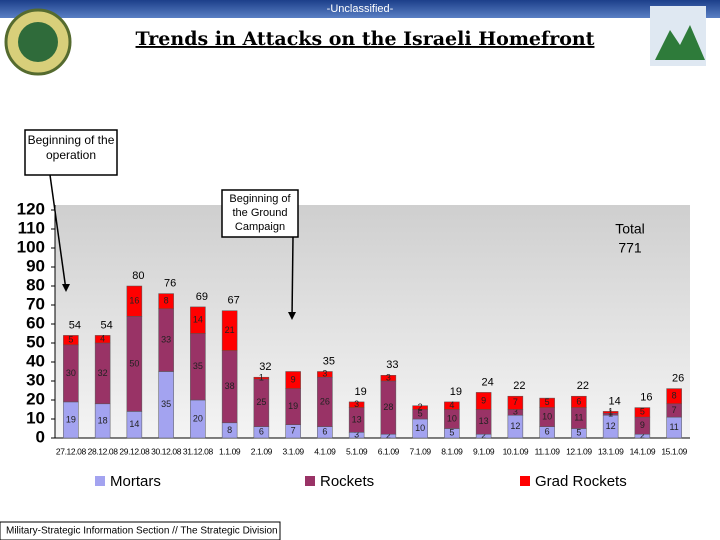 The height and width of the screenshot is (540, 720). What do you see at coordinates (581, 481) in the screenshot?
I see `legend-label: Grad Rockets` at bounding box center [581, 481].